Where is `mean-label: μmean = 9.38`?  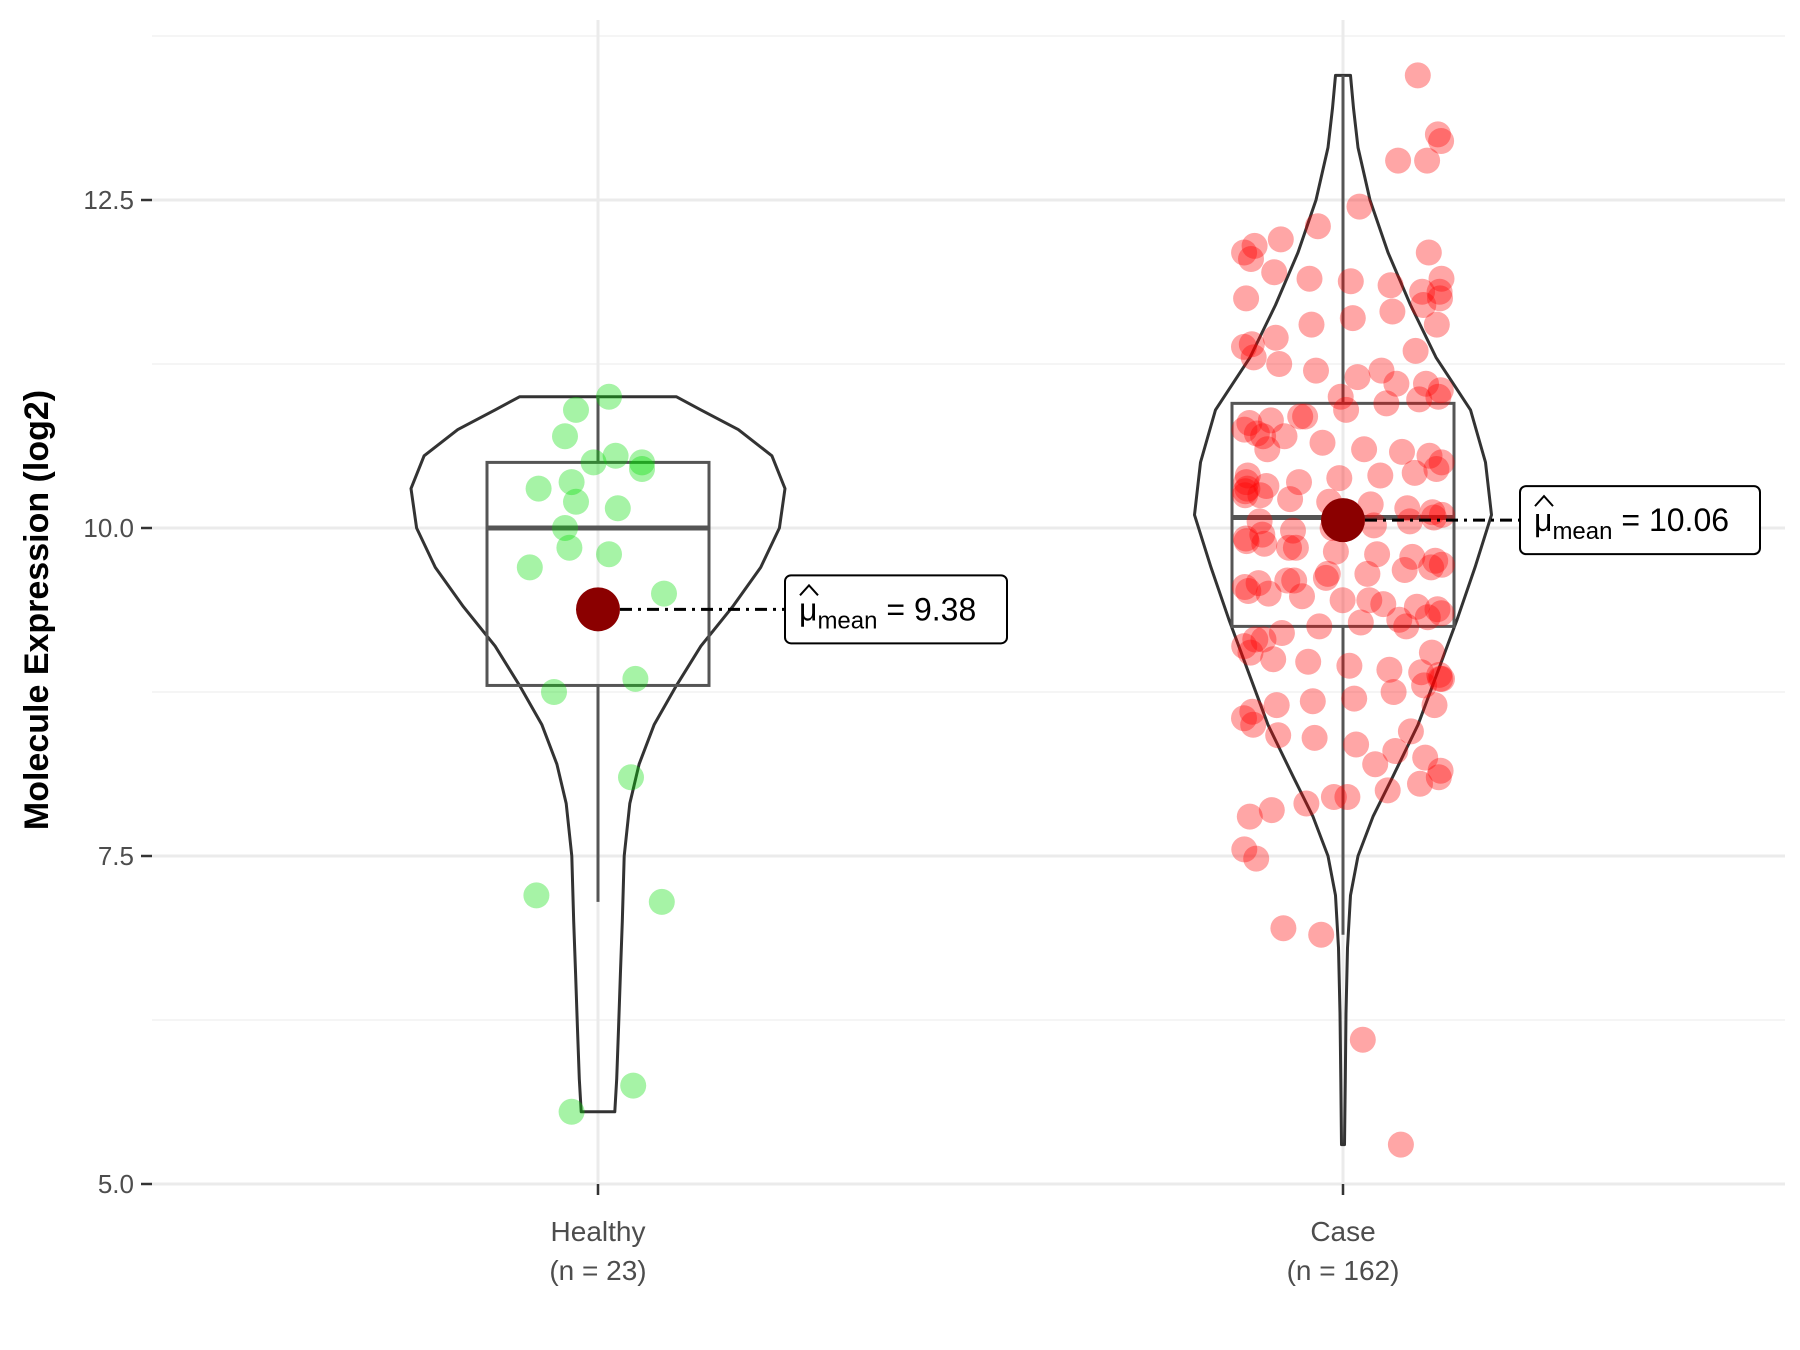 mean-label: μmean = 9.38 is located at coordinates (887, 612).